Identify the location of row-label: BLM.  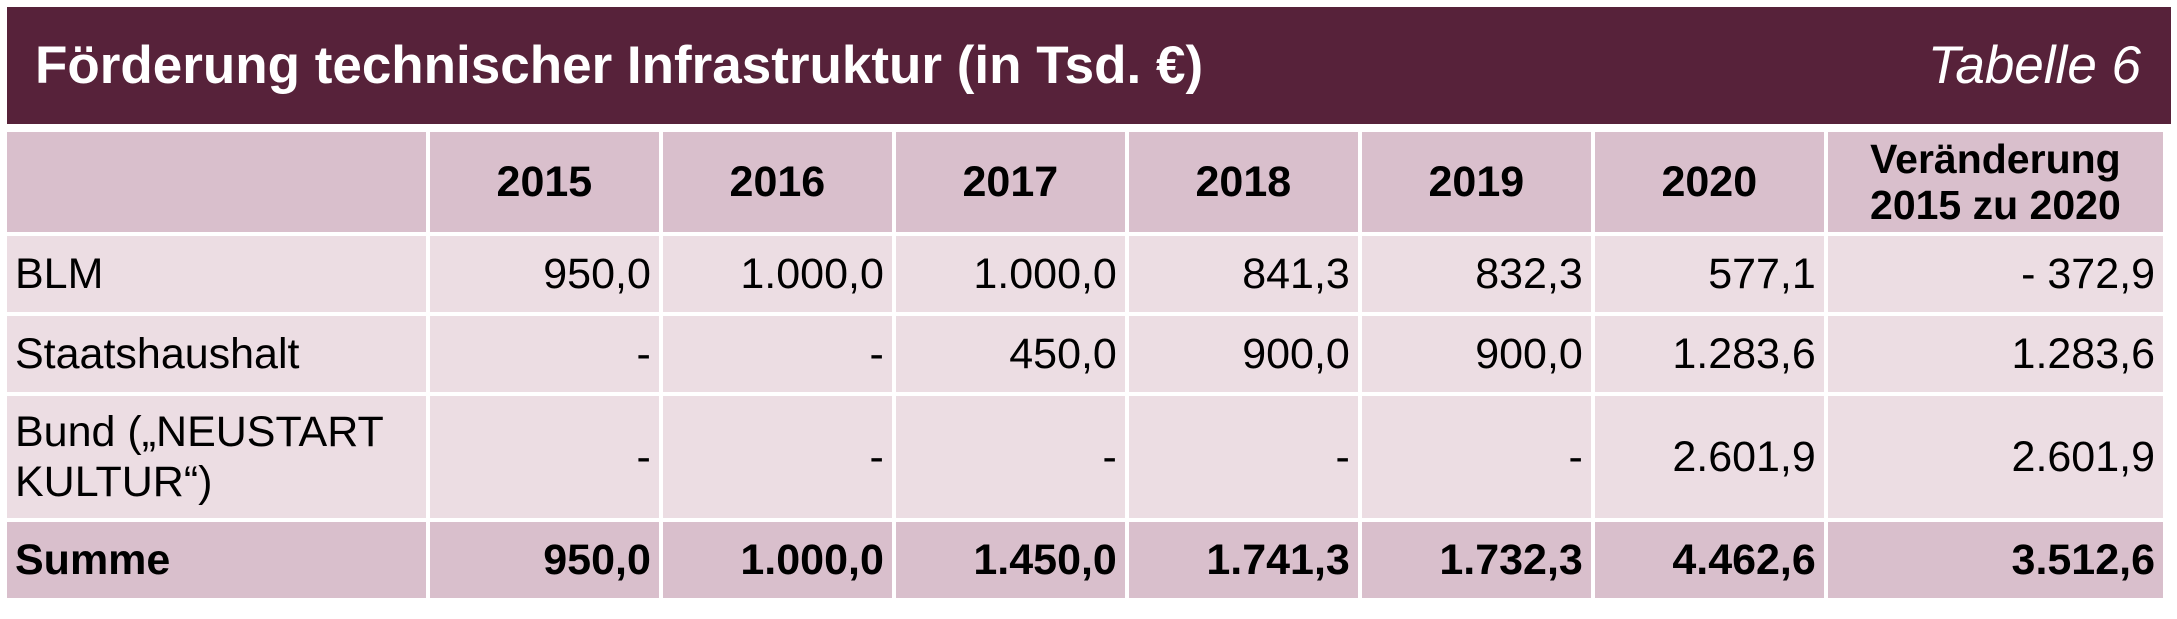
(216, 274).